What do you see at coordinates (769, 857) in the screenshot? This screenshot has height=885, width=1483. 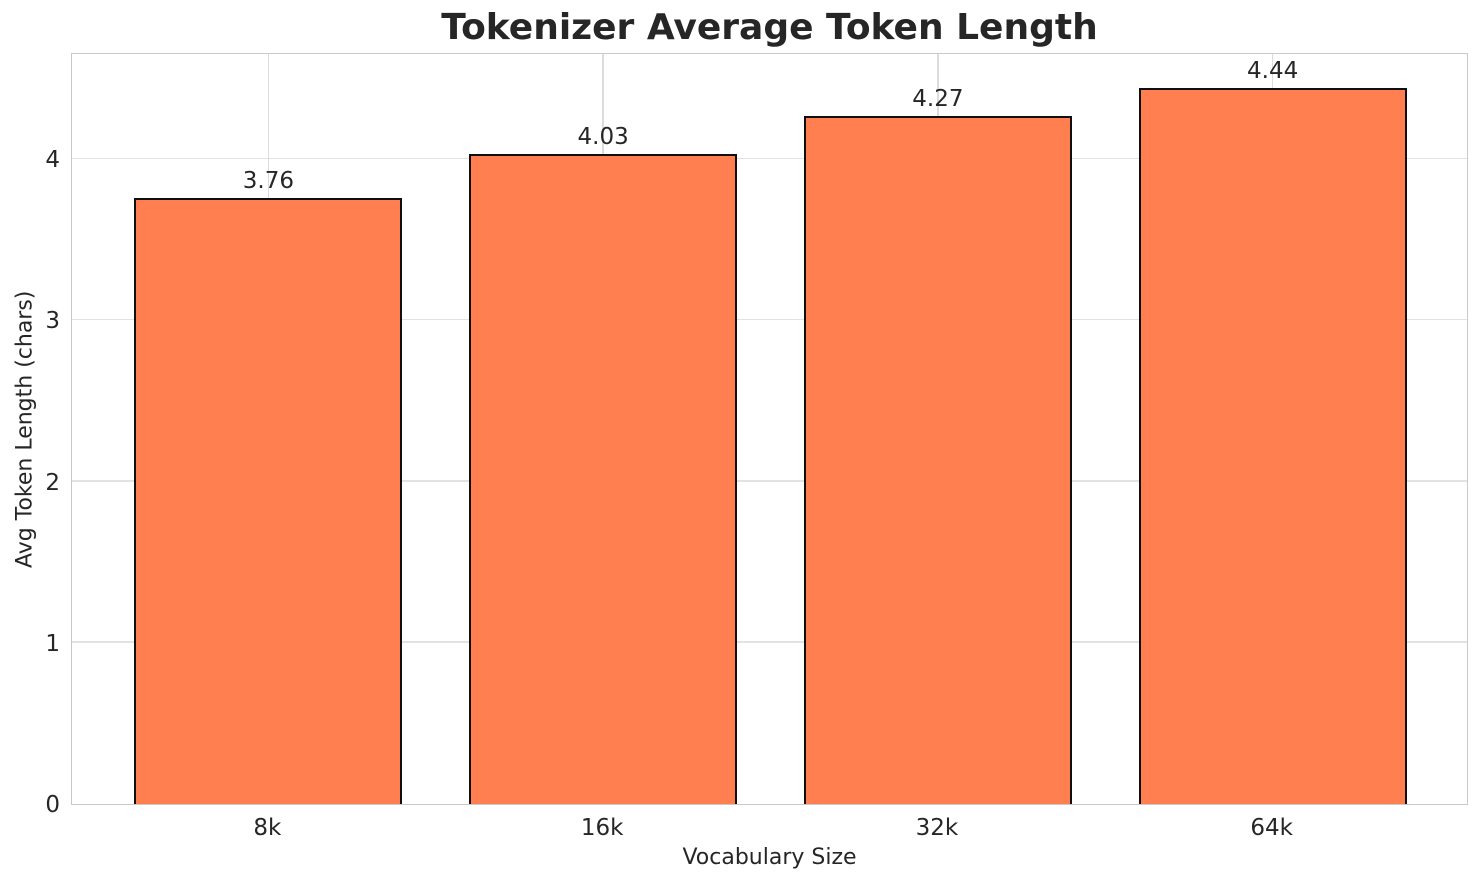 I see `x-axis-label: Vocabulary Size` at bounding box center [769, 857].